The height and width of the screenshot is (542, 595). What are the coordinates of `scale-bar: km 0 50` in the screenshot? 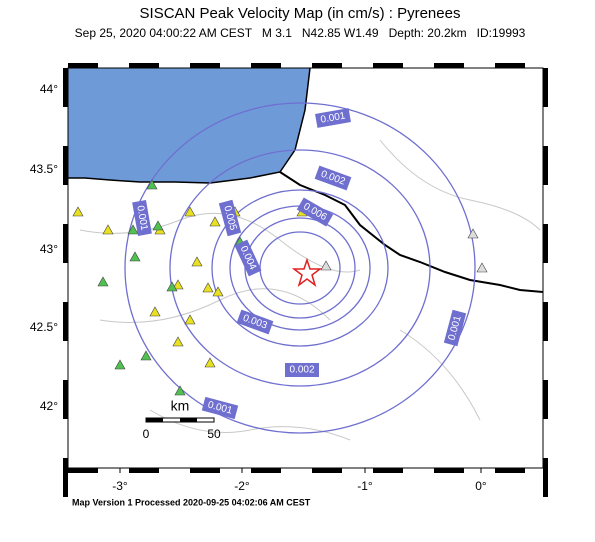 It's located at (182, 419).